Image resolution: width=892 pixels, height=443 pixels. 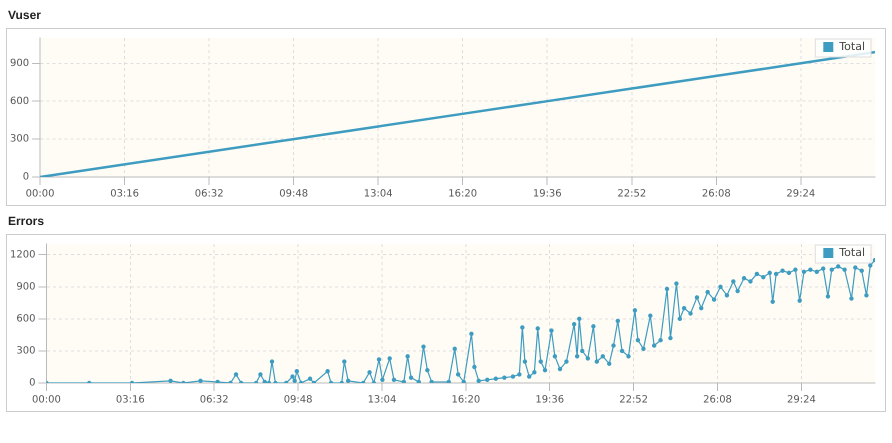 What do you see at coordinates (23, 254) in the screenshot?
I see `y-tick-label: 1200` at bounding box center [23, 254].